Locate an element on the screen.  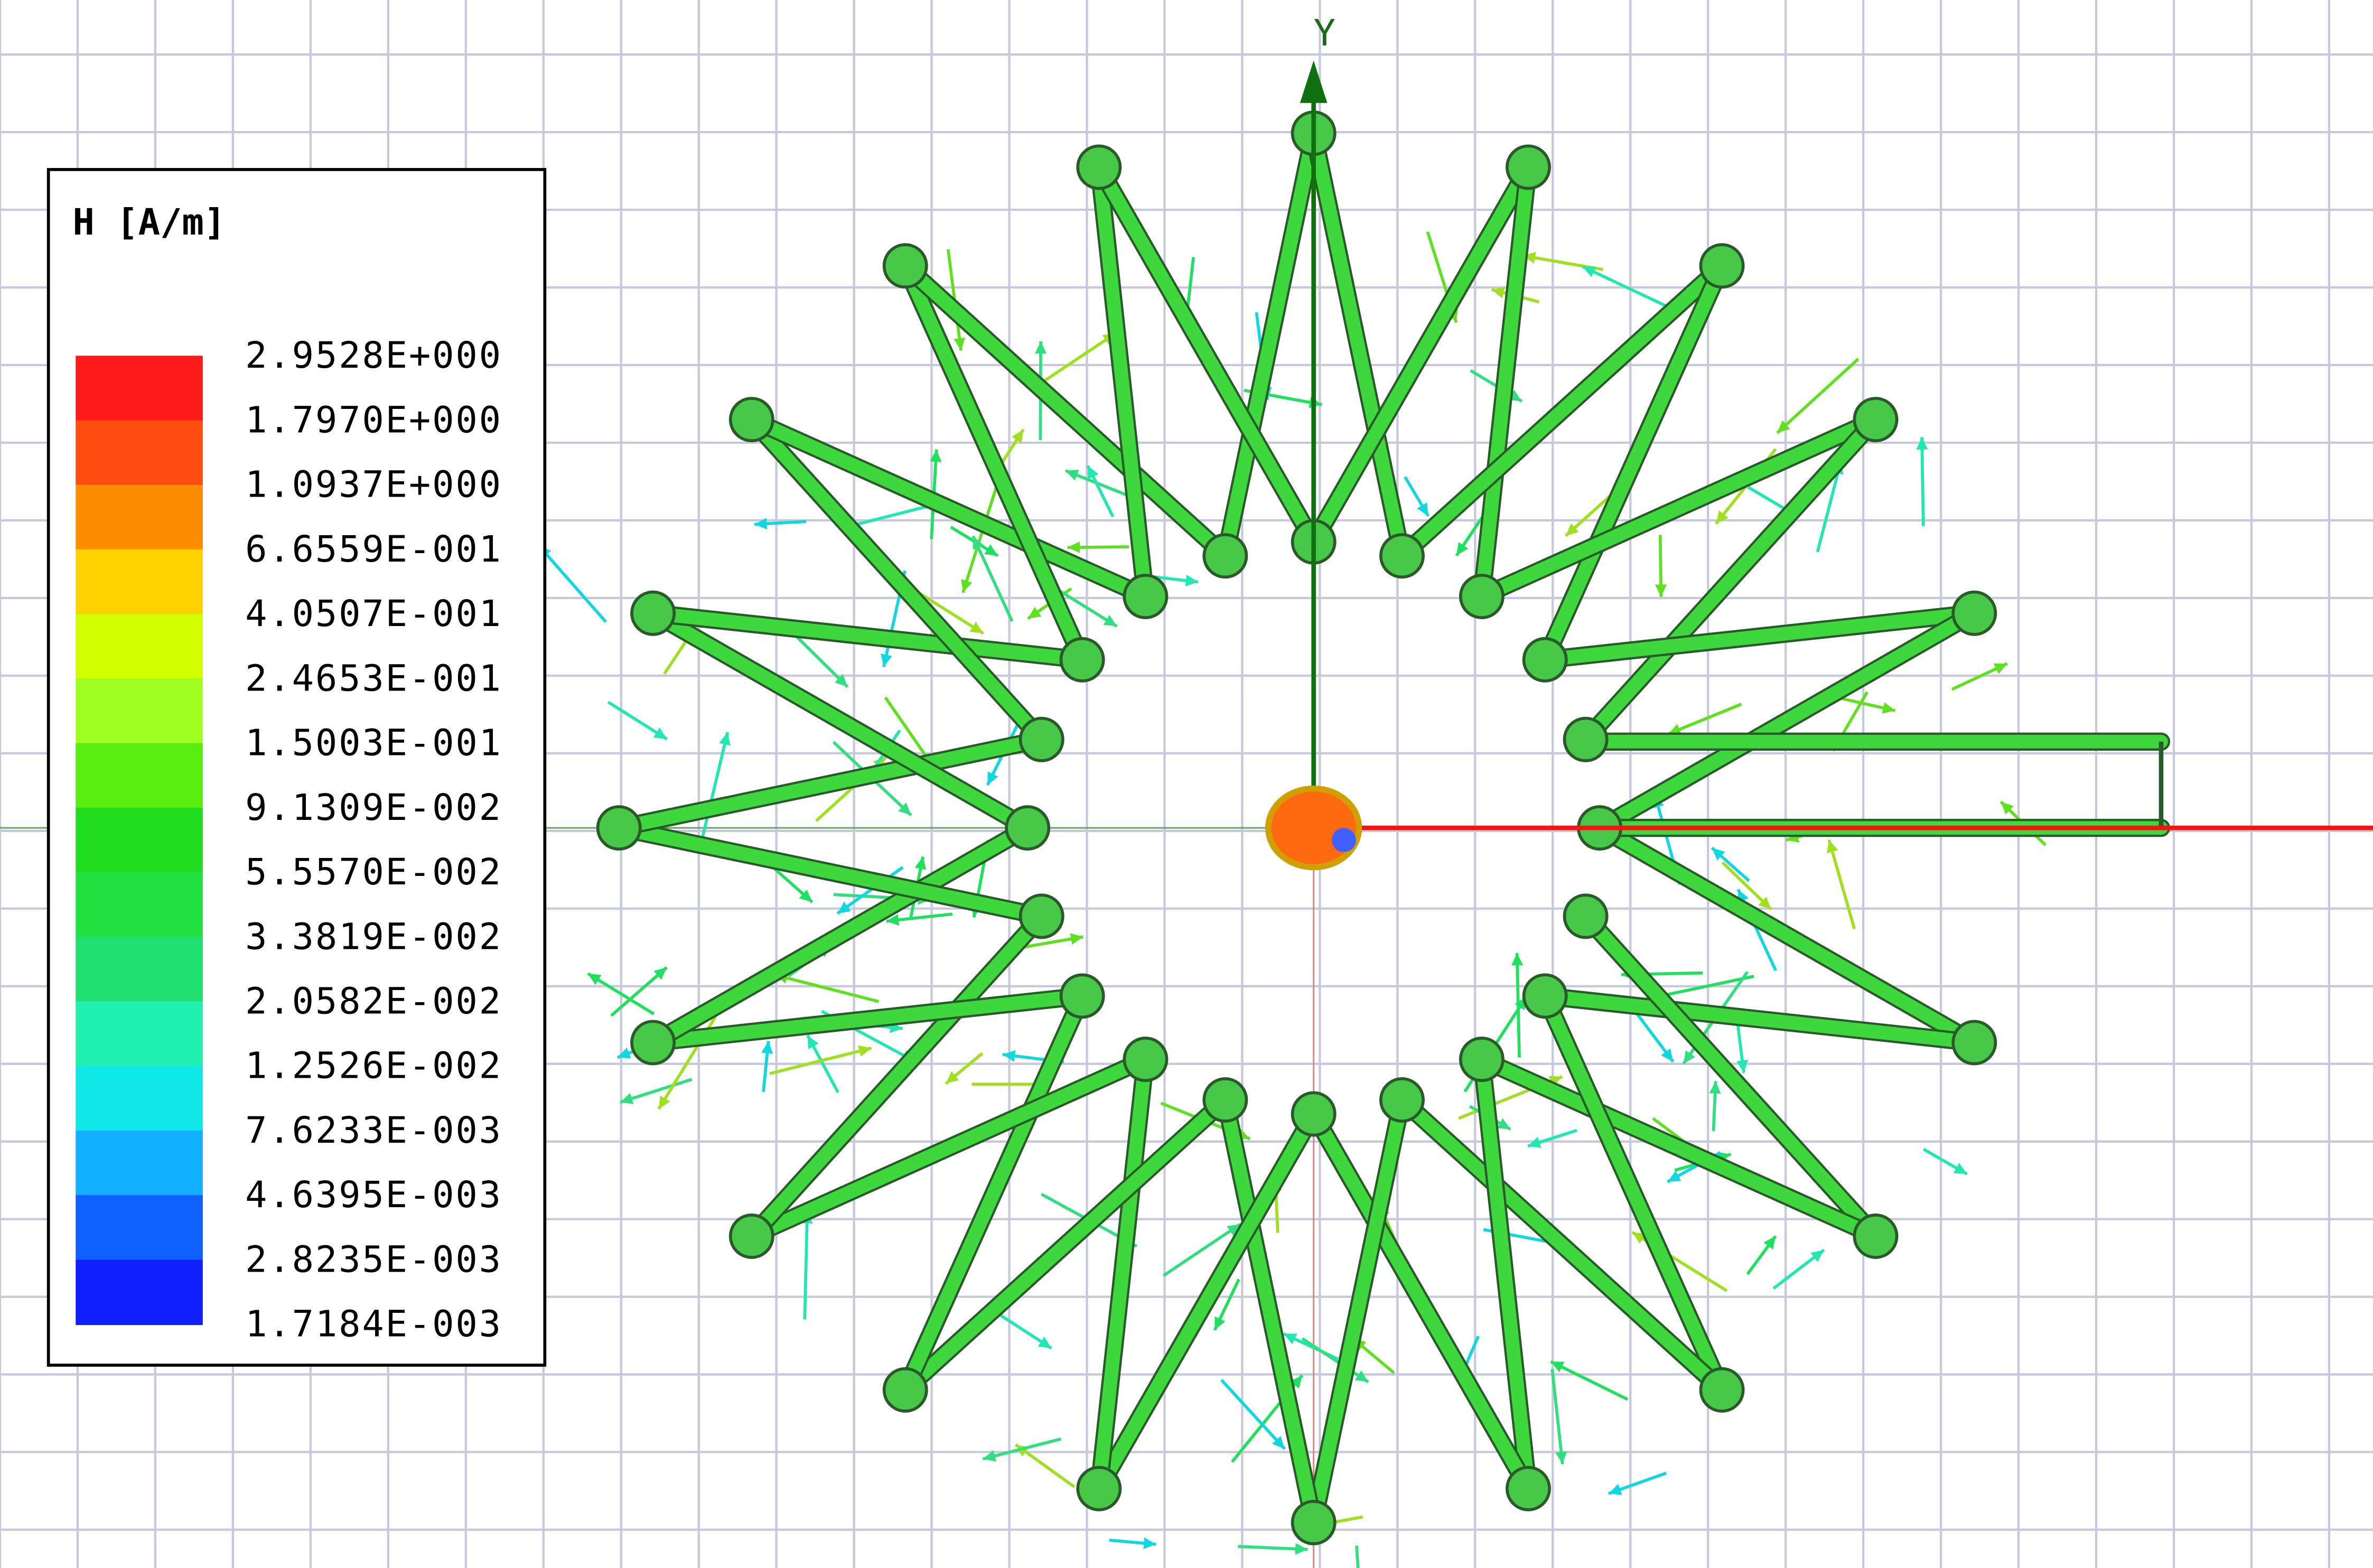
legend-label: 4.0507E-001 is located at coordinates (374, 614).